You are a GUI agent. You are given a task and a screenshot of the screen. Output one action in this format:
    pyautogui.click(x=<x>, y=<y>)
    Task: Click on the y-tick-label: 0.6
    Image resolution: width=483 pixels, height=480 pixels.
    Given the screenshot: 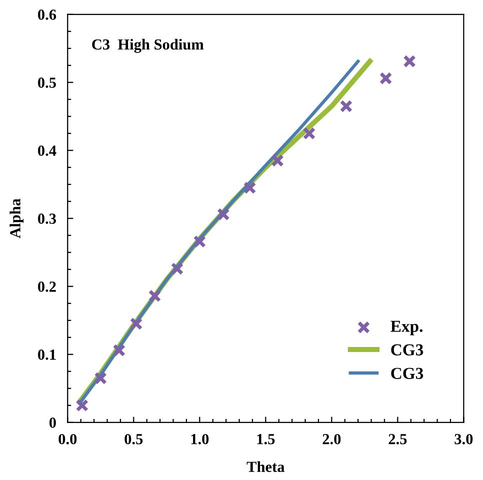 What is the action you would take?
    pyautogui.click(x=47, y=15)
    